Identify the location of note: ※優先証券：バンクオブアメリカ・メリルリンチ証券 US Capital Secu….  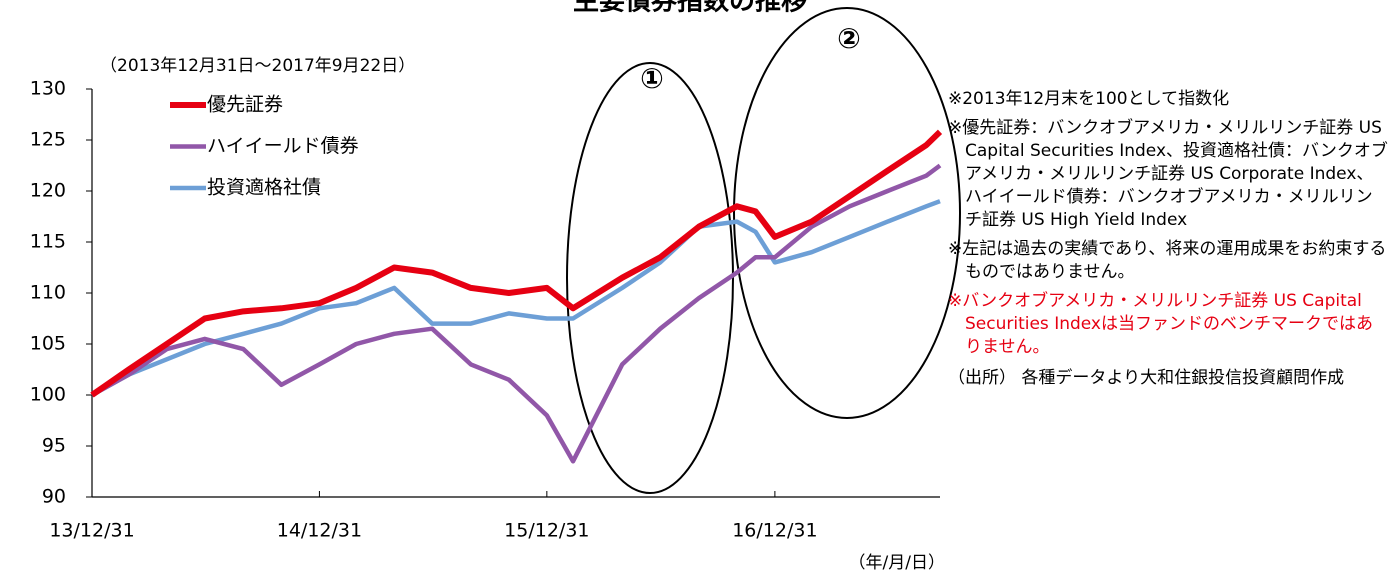
(1168, 174).